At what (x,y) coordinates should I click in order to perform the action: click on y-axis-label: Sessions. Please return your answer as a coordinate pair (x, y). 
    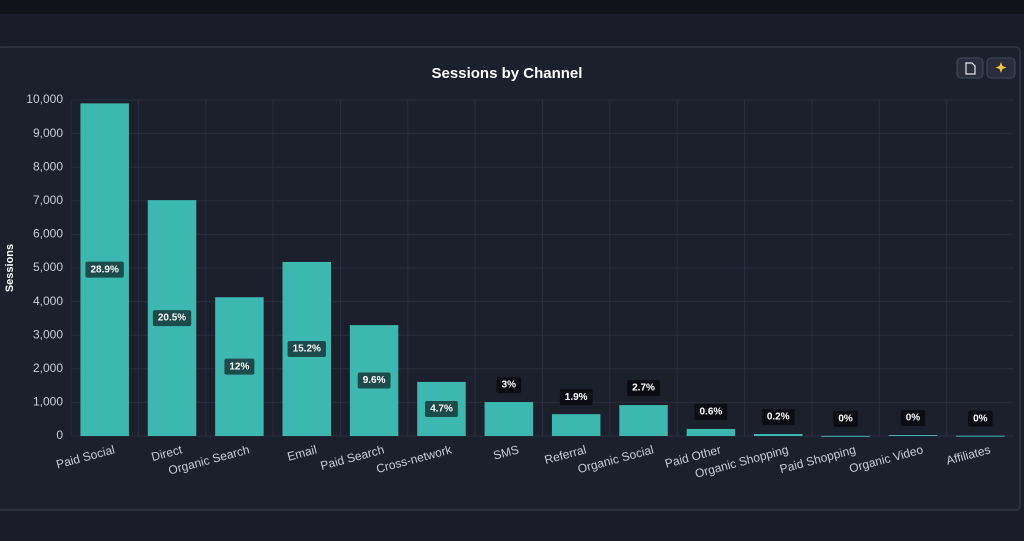
    Looking at the image, I should click on (10, 268).